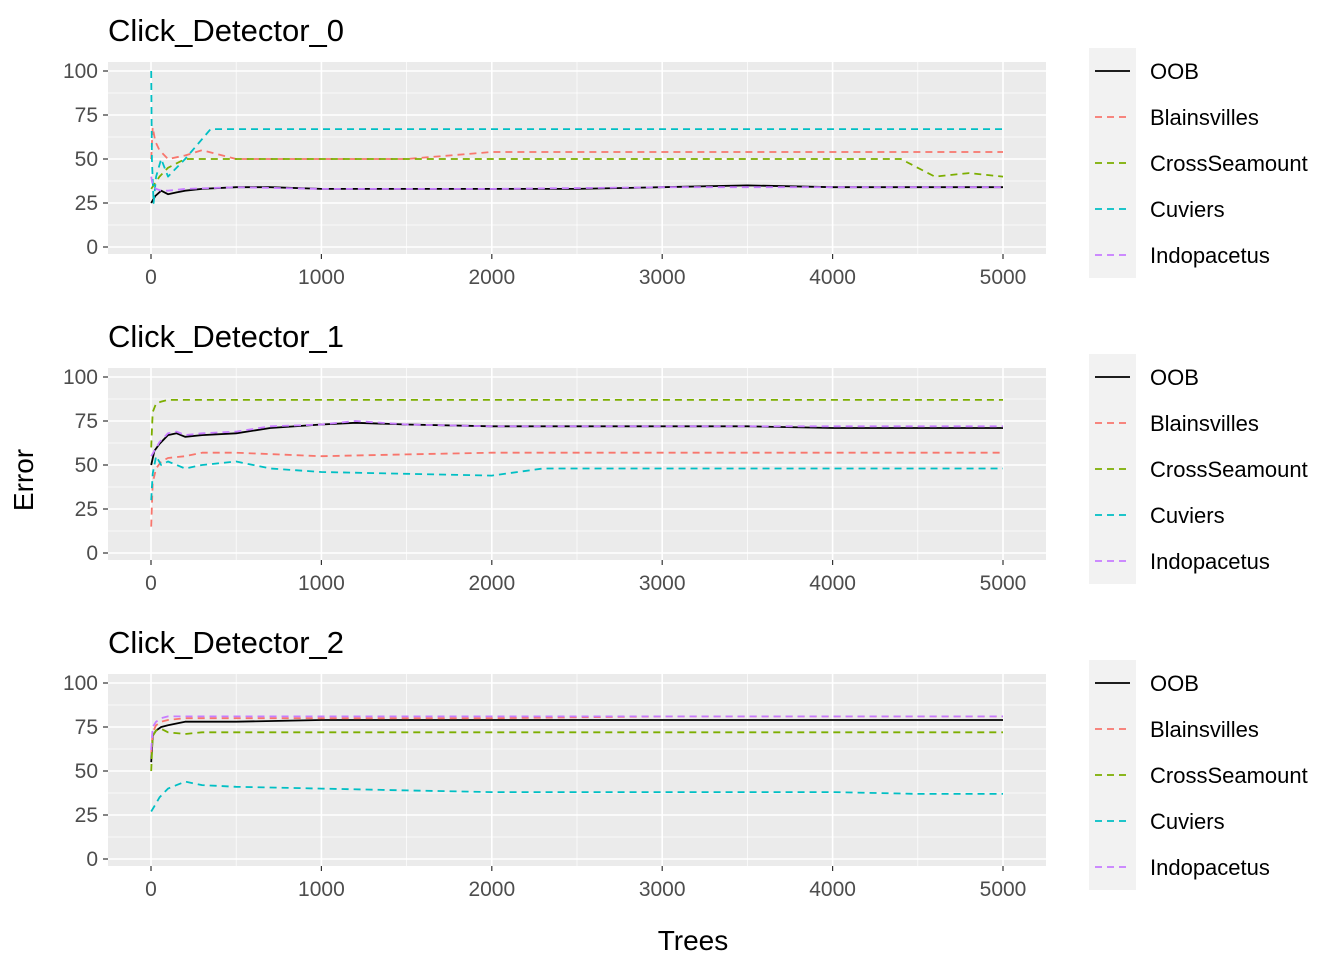  Describe the element at coordinates (226, 642) in the screenshot. I see `panel-title: Click_Detector_2` at that location.